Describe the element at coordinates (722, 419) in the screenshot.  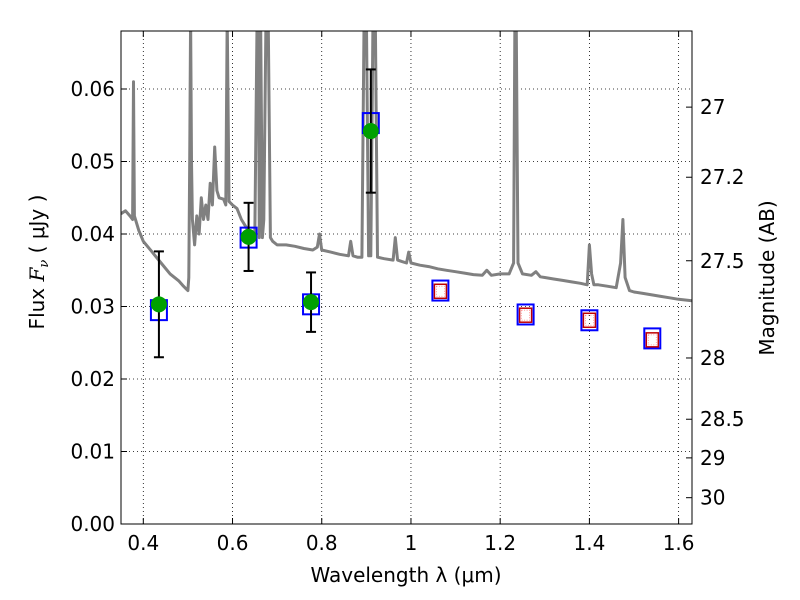
I see `y2-tick-label: 28.5` at that location.